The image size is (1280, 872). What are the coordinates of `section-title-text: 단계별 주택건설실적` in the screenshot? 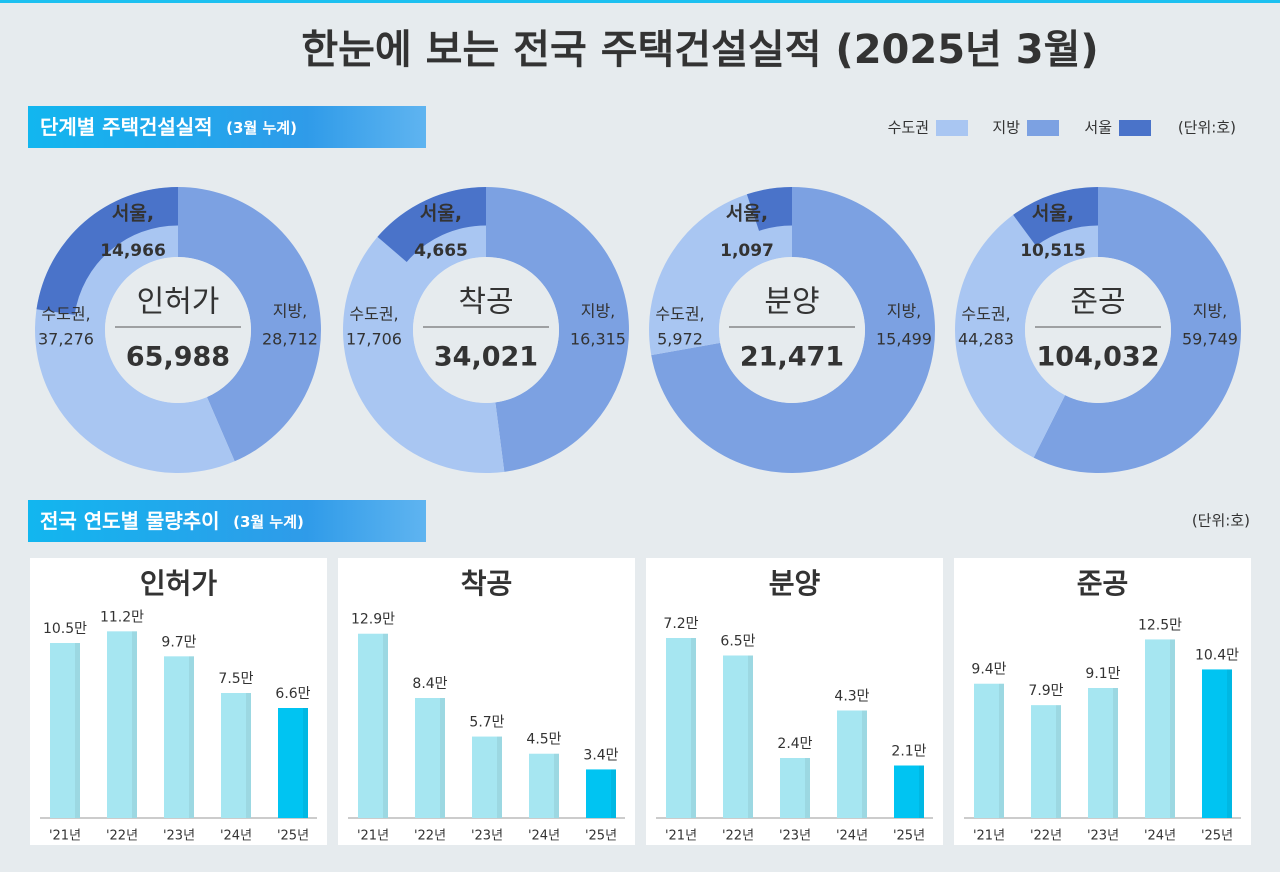 It's located at (126, 127).